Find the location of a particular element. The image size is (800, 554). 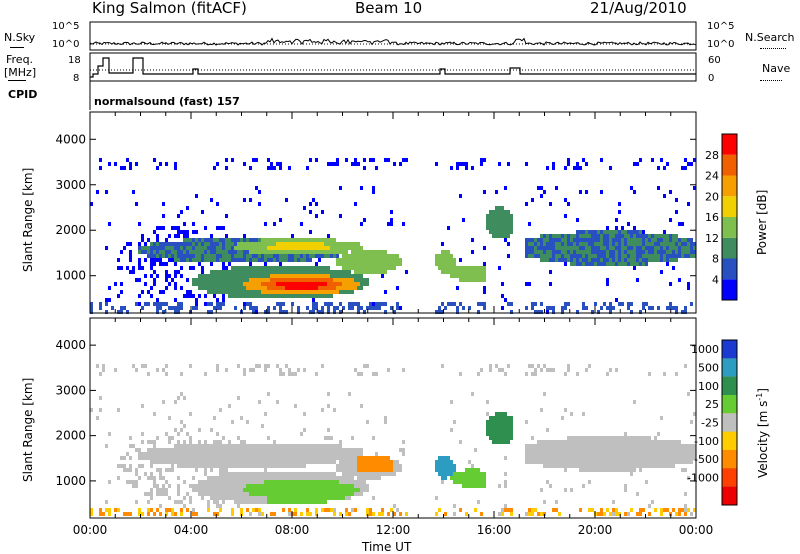

time-axis-label: Time UT is located at coordinates (387, 547).